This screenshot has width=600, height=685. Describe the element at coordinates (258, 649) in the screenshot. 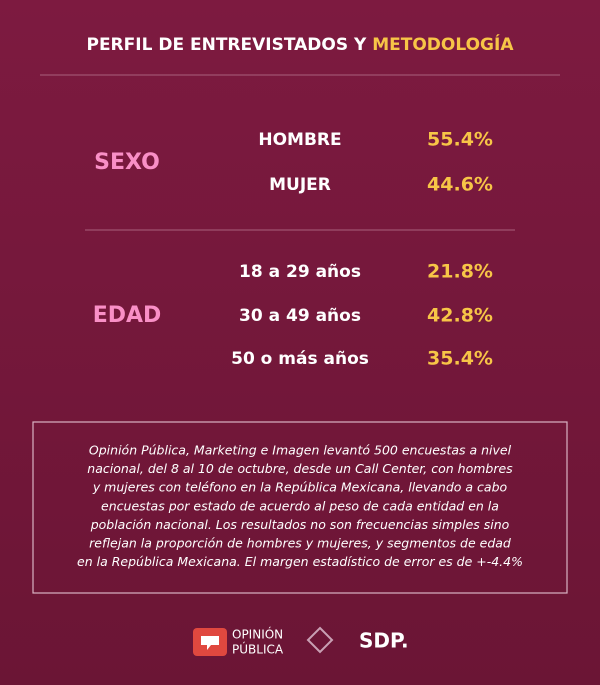

I see `logo-text: PÚBLICA` at that location.